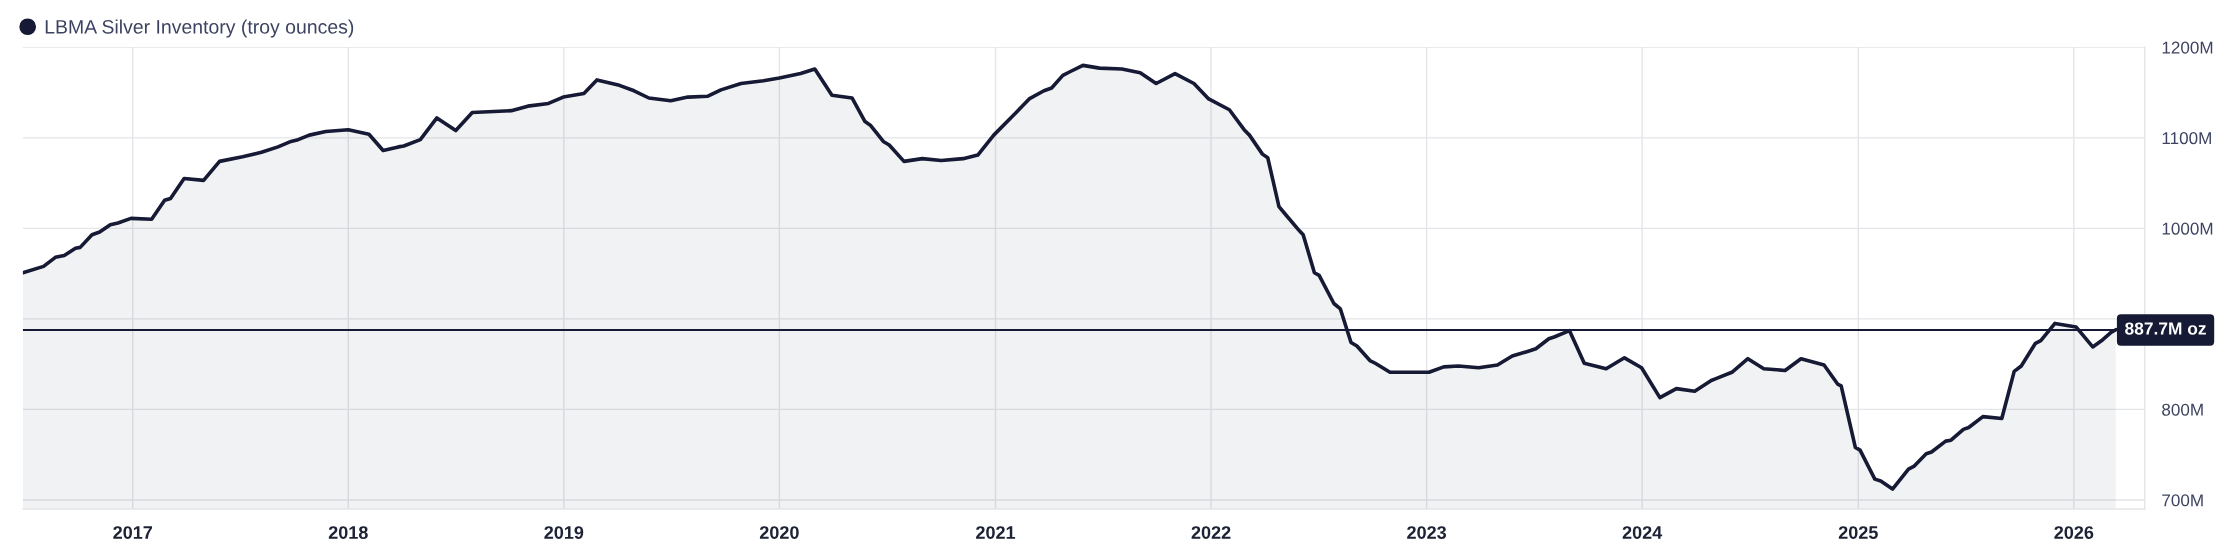  What do you see at coordinates (199, 28) in the screenshot?
I see `legend-label: LBMA Silver Inventory (troy ounces)` at bounding box center [199, 28].